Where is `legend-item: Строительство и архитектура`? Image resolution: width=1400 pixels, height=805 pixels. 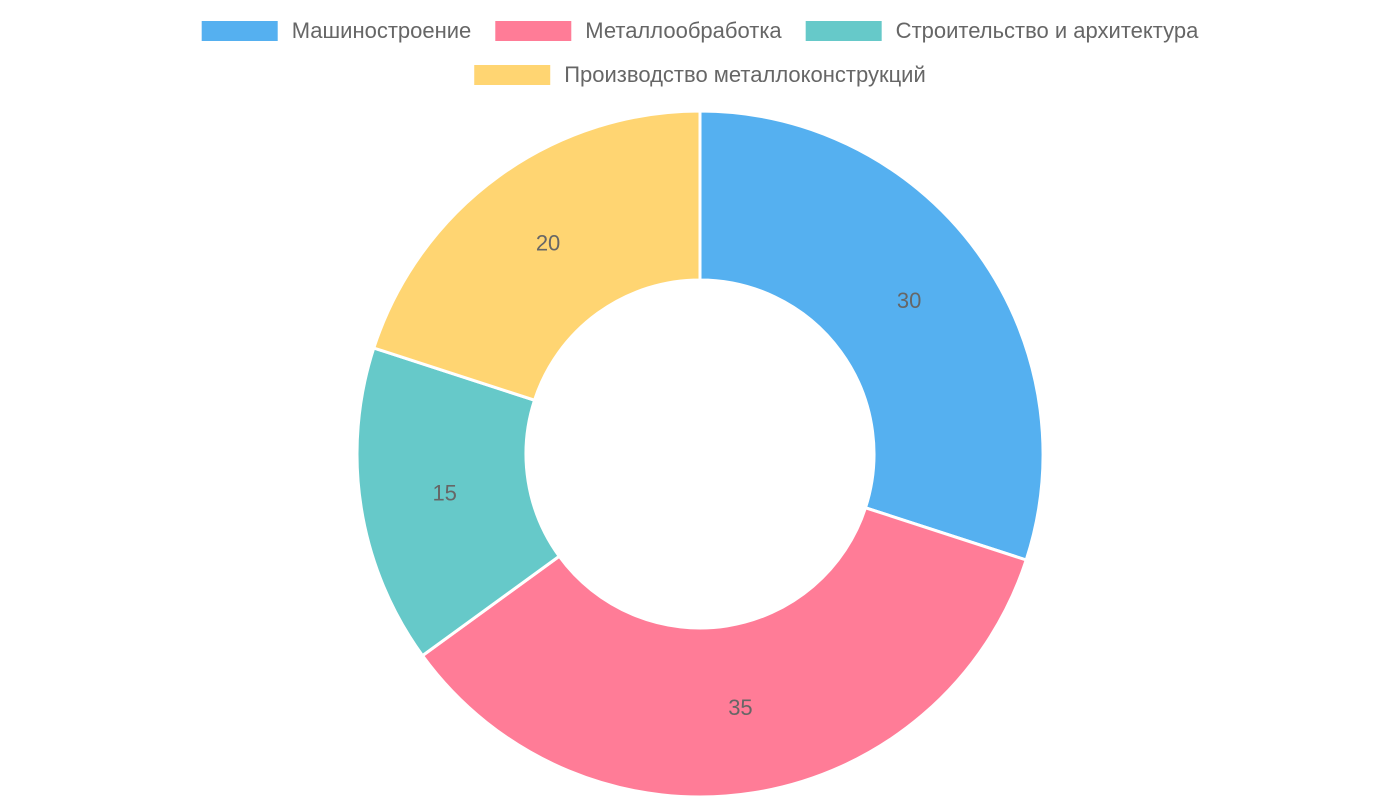 legend-item: Строительство и архитектура is located at coordinates (1002, 30).